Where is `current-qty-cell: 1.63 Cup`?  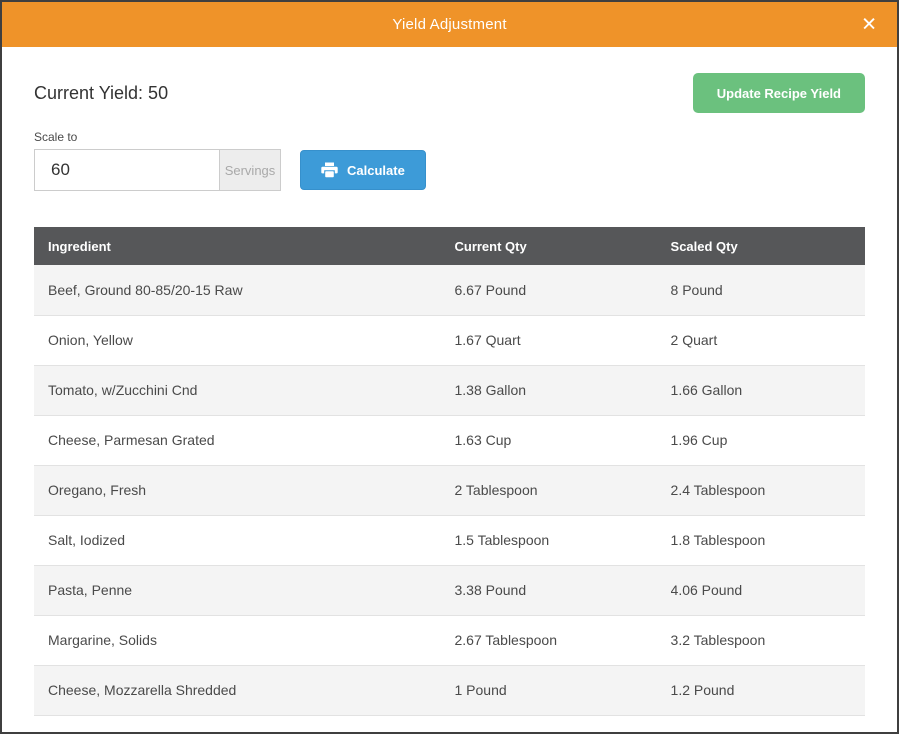
current-qty-cell: 1.63 Cup is located at coordinates (562, 440).